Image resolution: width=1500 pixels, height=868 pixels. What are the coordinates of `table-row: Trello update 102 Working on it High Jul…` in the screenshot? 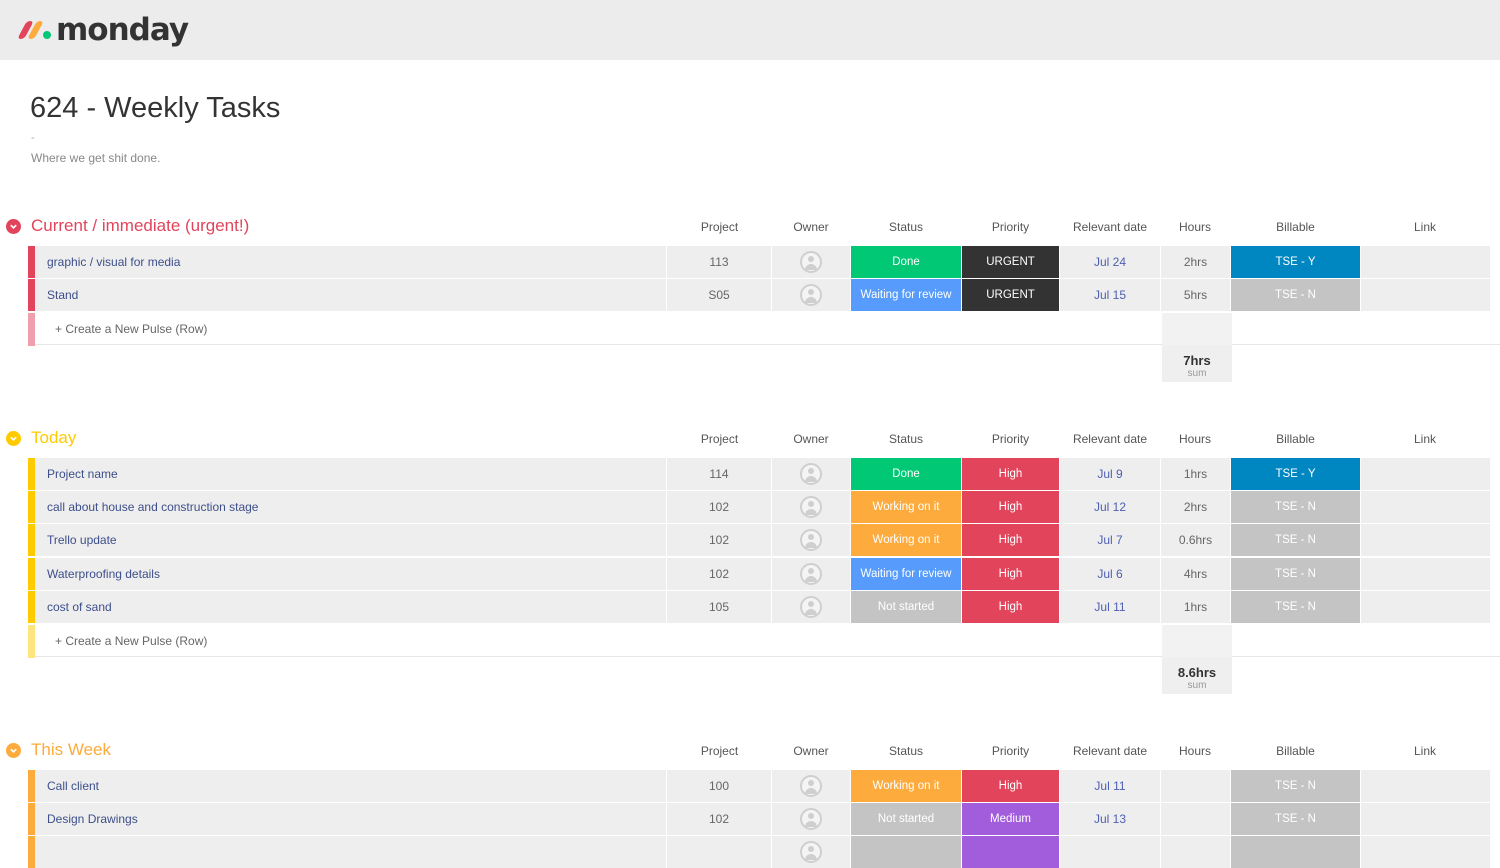 It's located at (764, 540).